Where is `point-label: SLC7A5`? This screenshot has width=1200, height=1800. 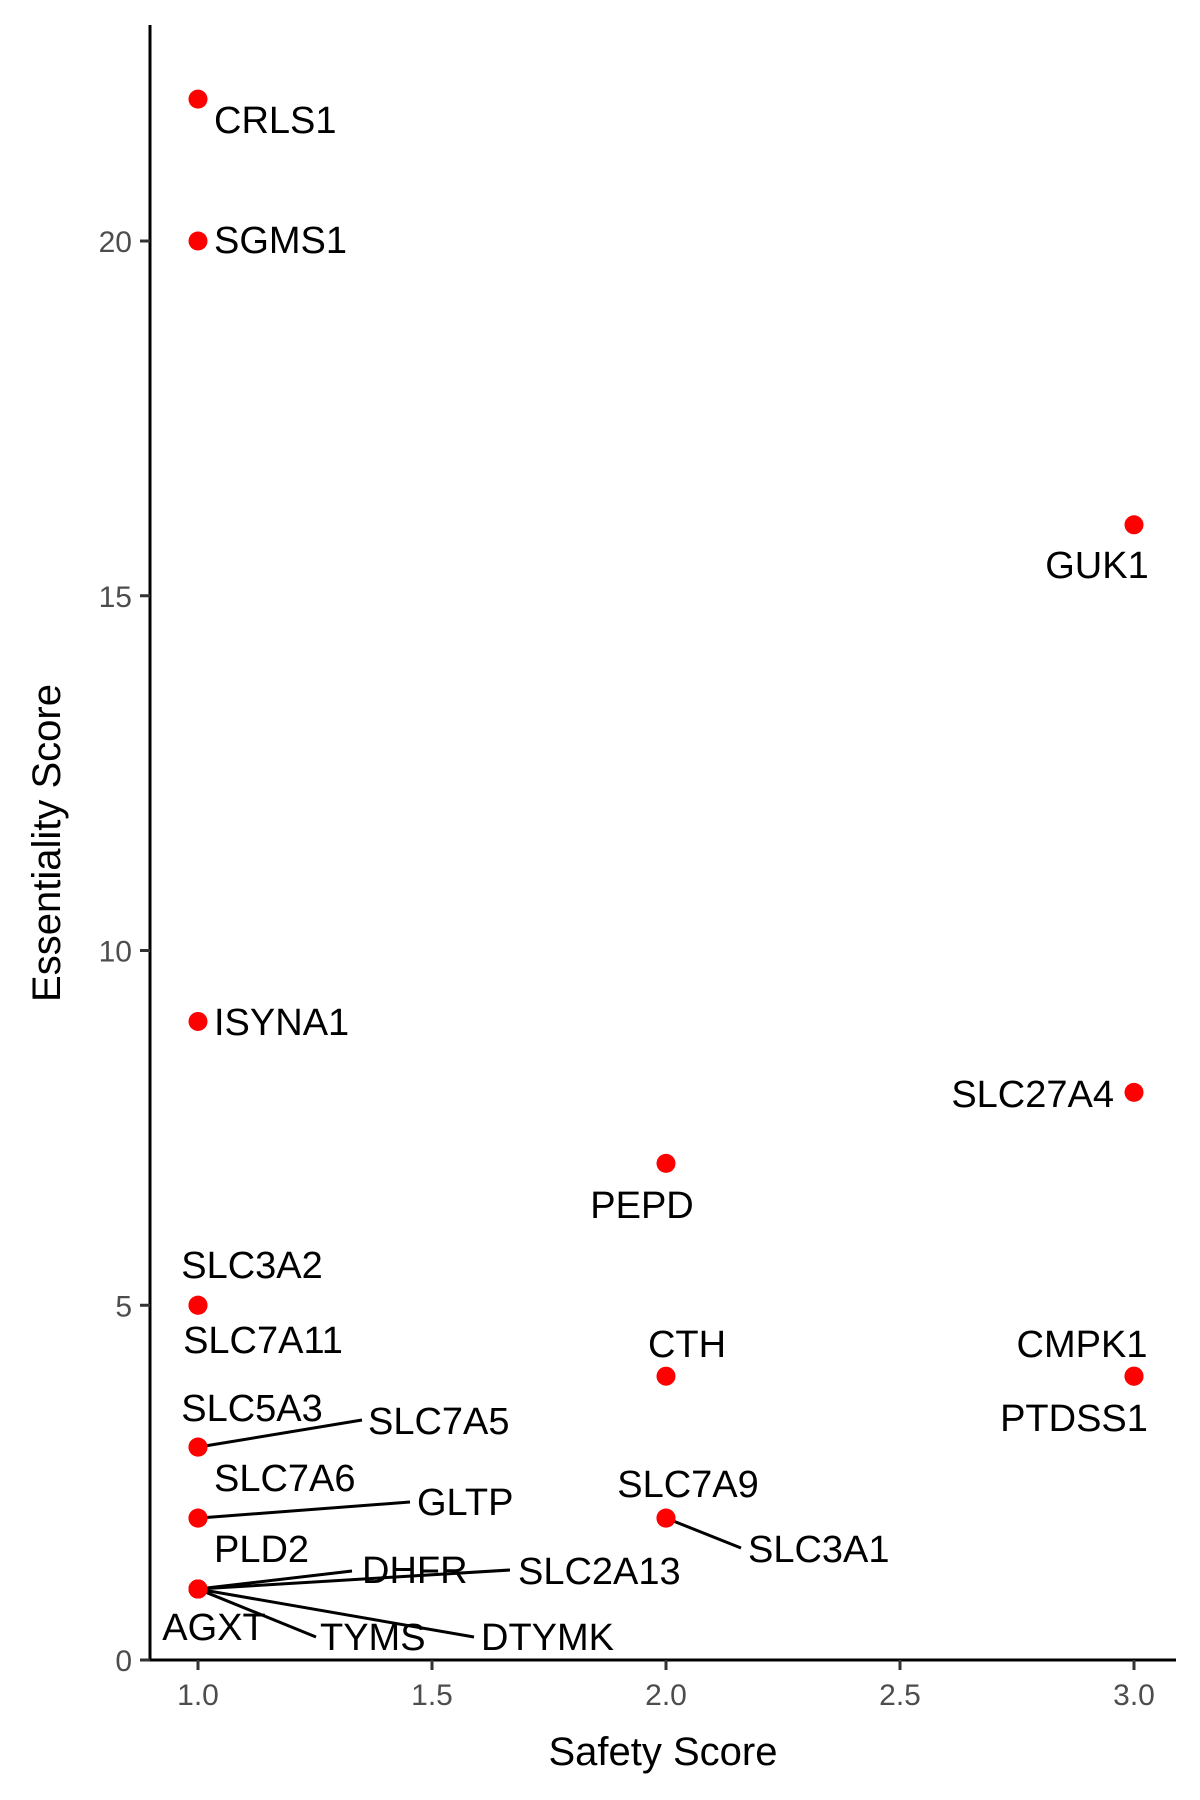
point-label: SLC7A5 is located at coordinates (439, 1422).